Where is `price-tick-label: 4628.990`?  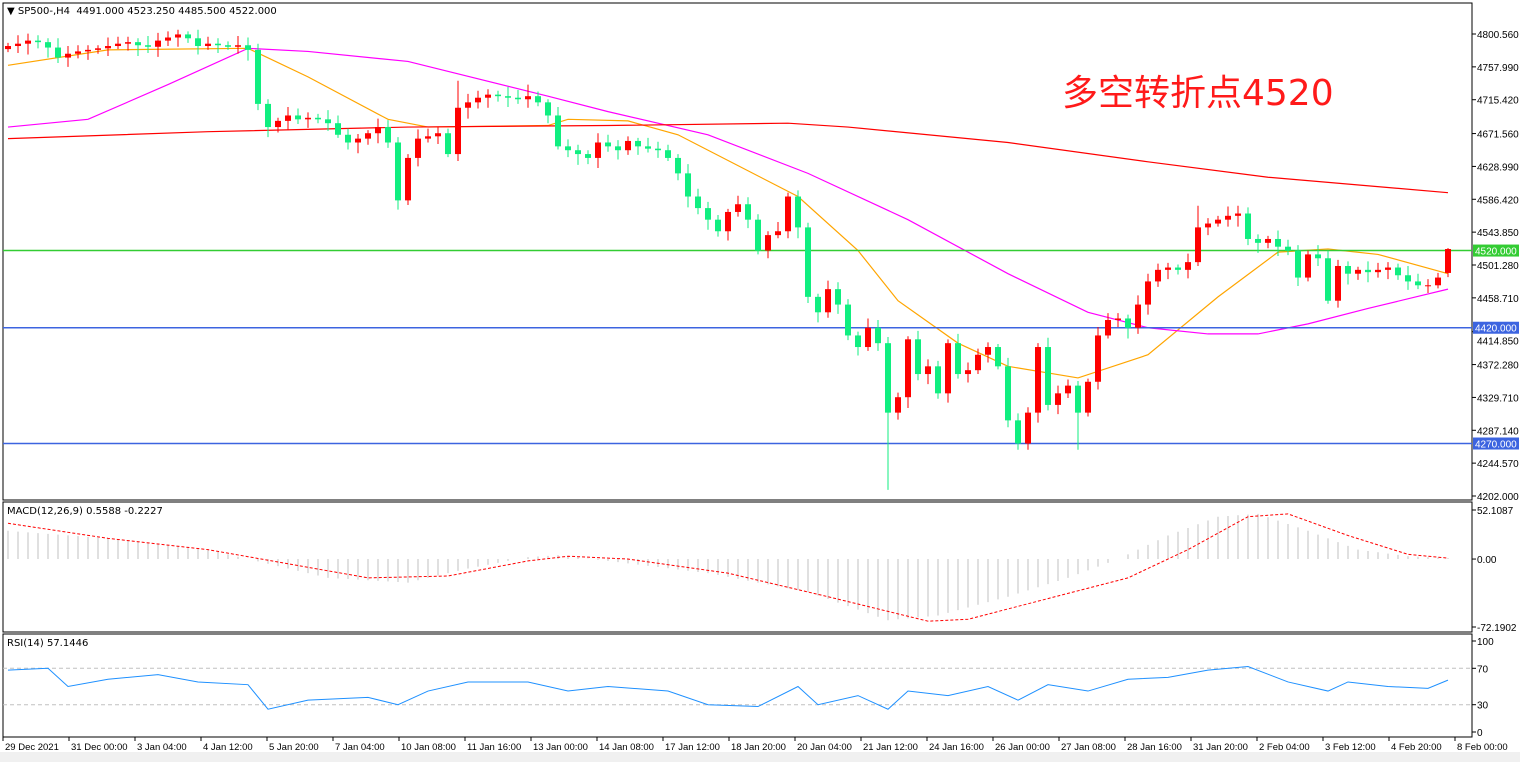 price-tick-label: 4628.990 is located at coordinates (1498, 167).